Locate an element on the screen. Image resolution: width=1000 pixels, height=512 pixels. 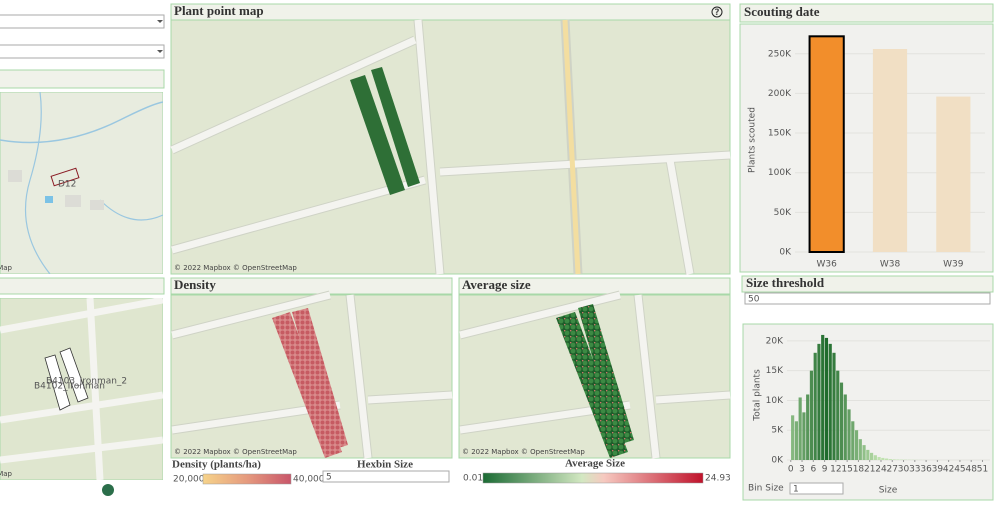
y-tick-label: 50K is located at coordinates (783, 213).